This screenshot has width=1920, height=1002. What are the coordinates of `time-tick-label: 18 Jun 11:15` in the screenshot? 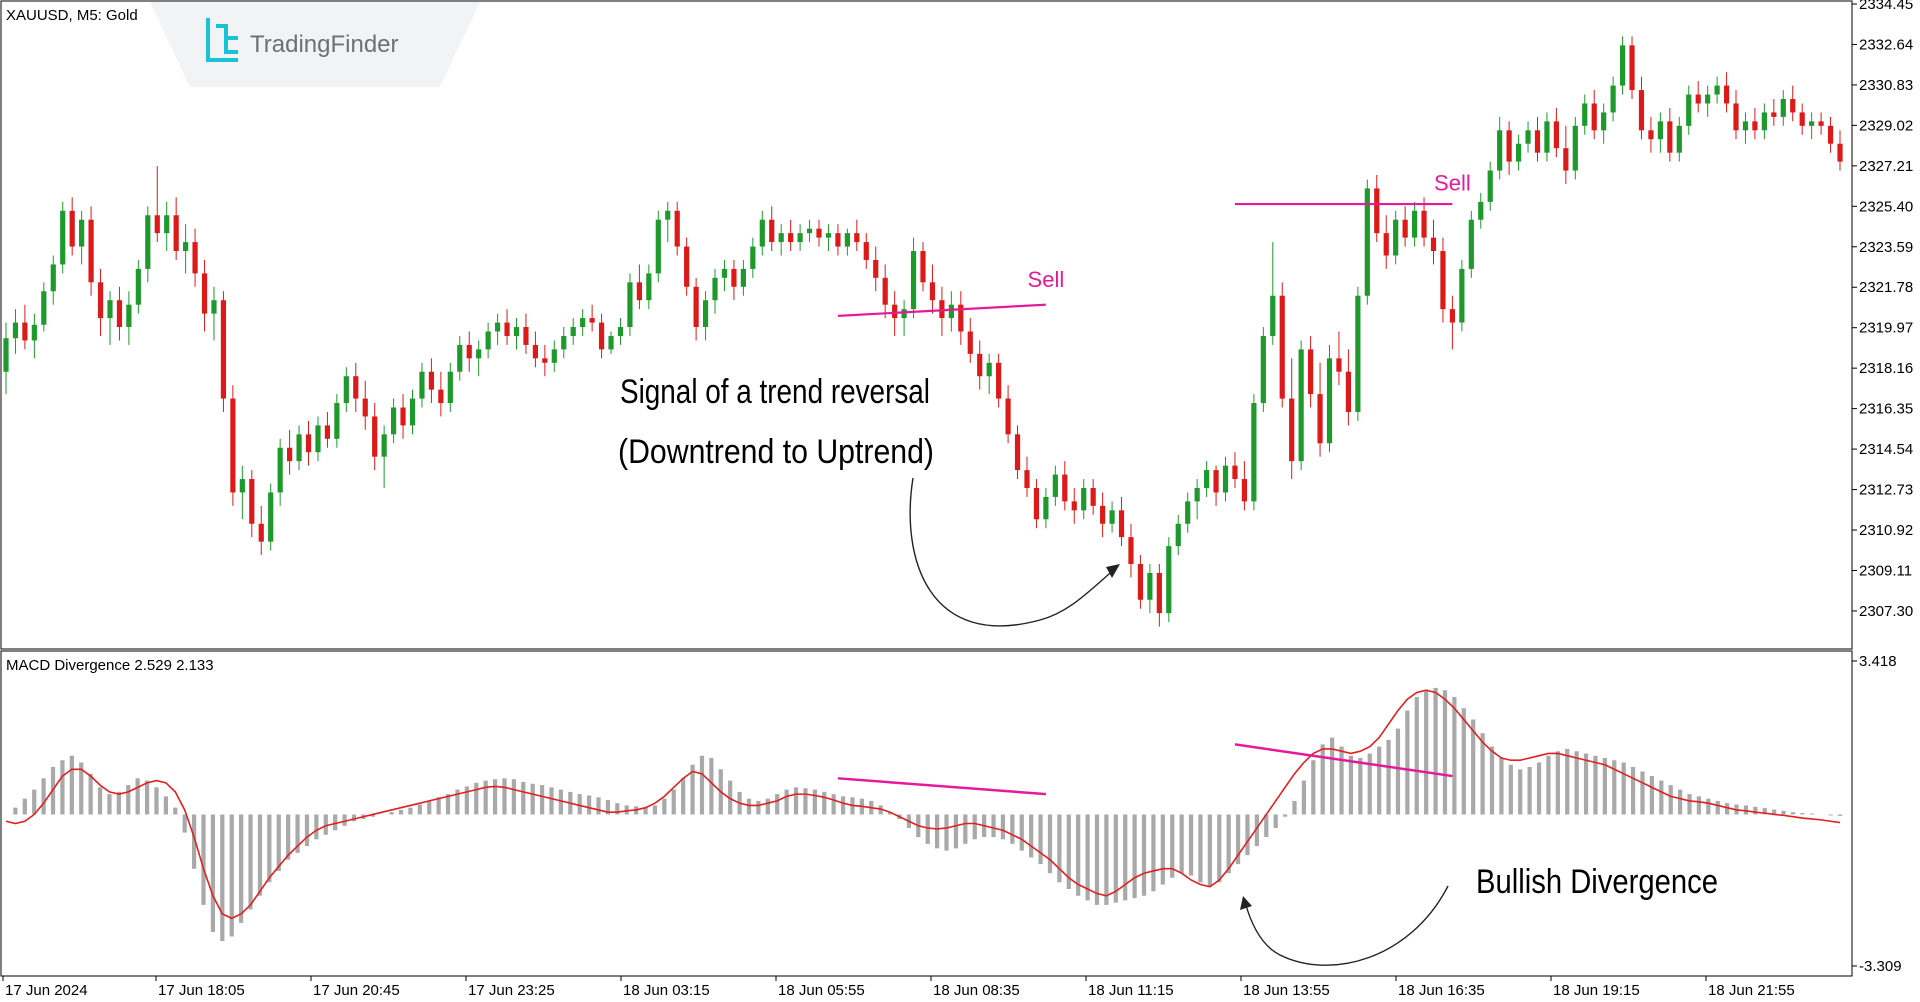 It's located at (1131, 989).